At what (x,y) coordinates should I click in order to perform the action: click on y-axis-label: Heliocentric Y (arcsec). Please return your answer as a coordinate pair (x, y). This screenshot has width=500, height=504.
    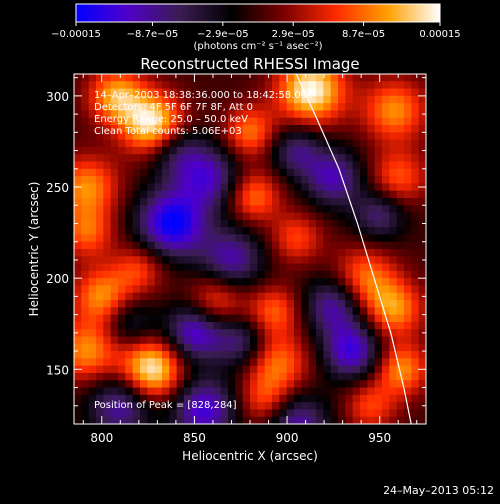
    Looking at the image, I should click on (34, 249).